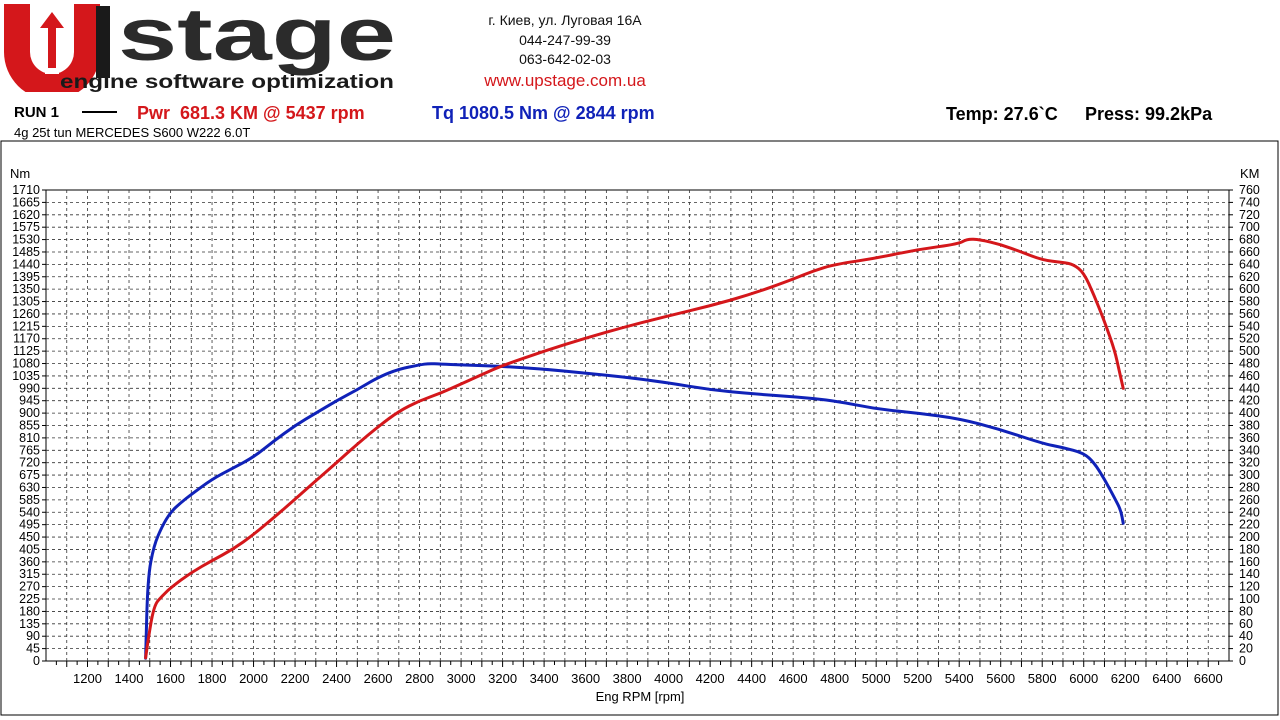 This screenshot has height=720, width=1280. I want to click on y-right-tick-label: 760, so click(1249, 190).